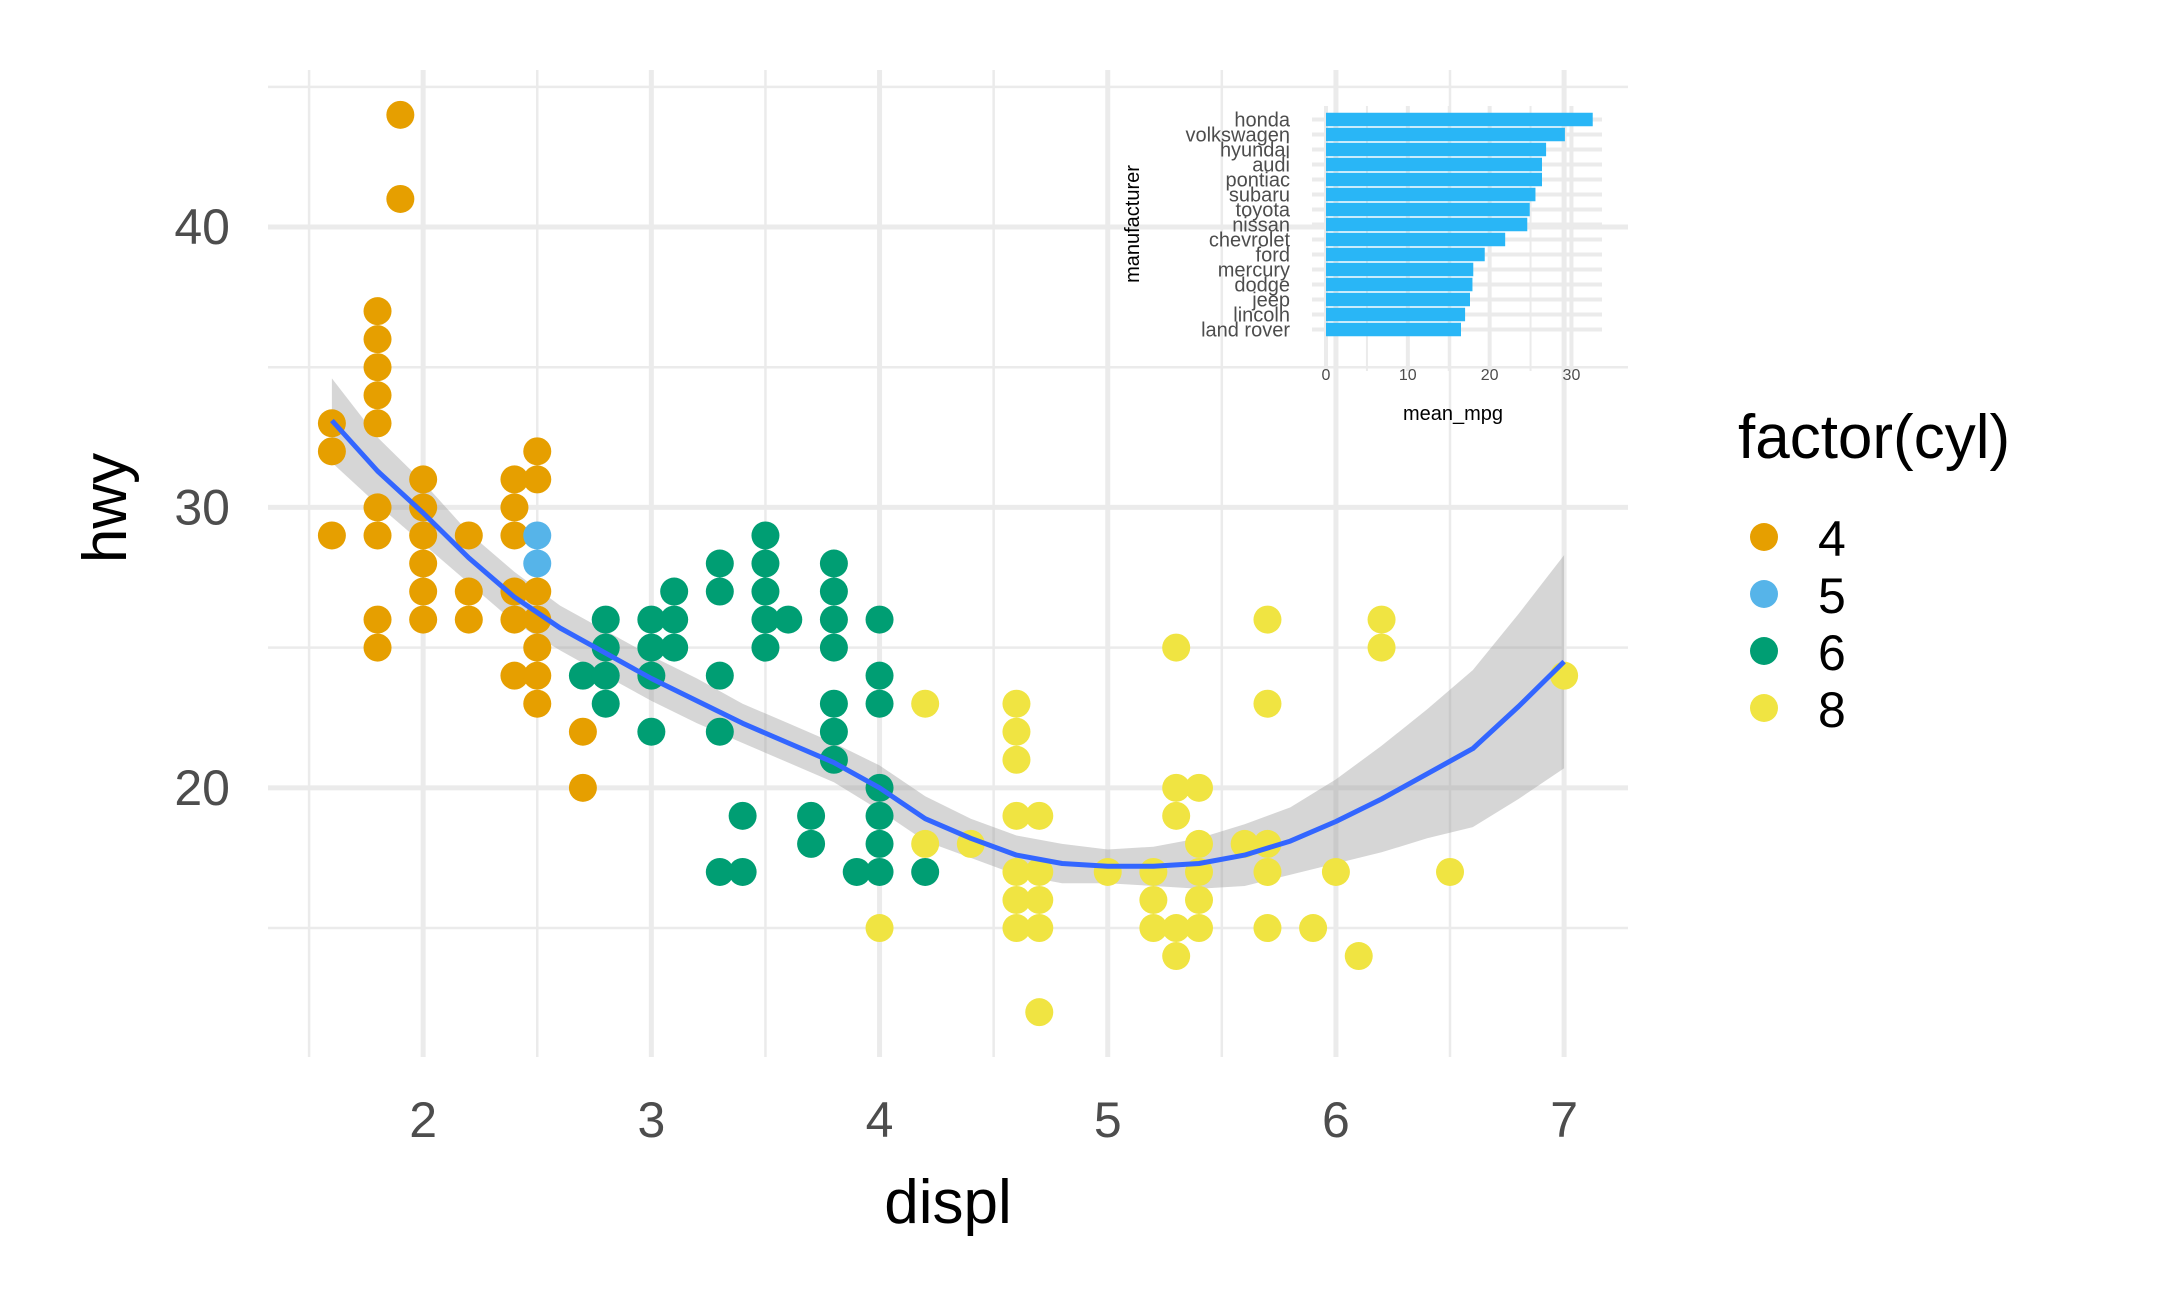 The width and height of the screenshot is (2160, 1296). I want to click on x-axis-title: displ, so click(948, 1202).